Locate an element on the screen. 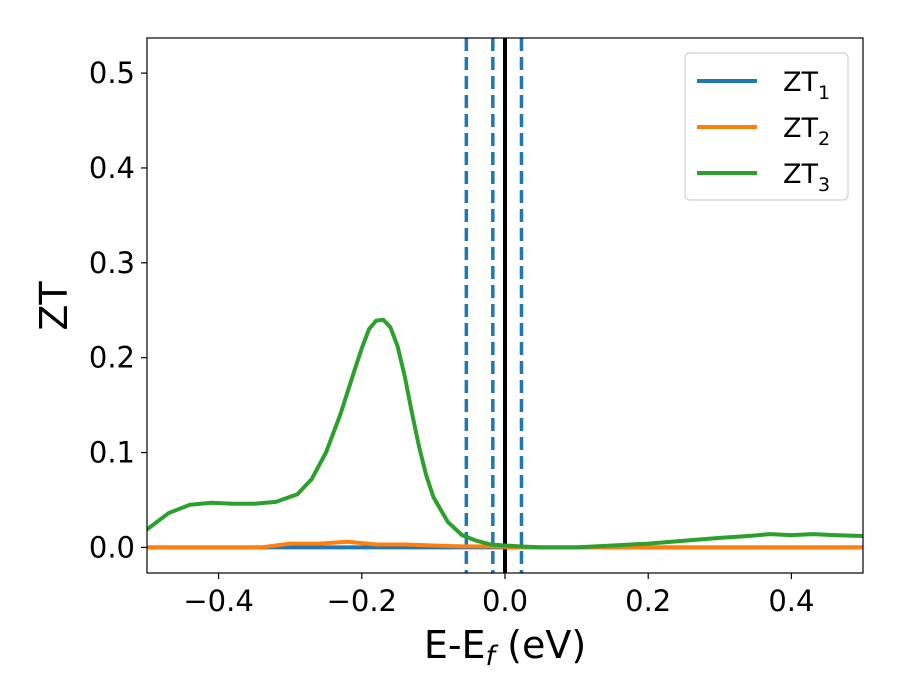 The width and height of the screenshot is (900, 700). legend: ZT1 ZT2 ZT3 is located at coordinates (766, 126).